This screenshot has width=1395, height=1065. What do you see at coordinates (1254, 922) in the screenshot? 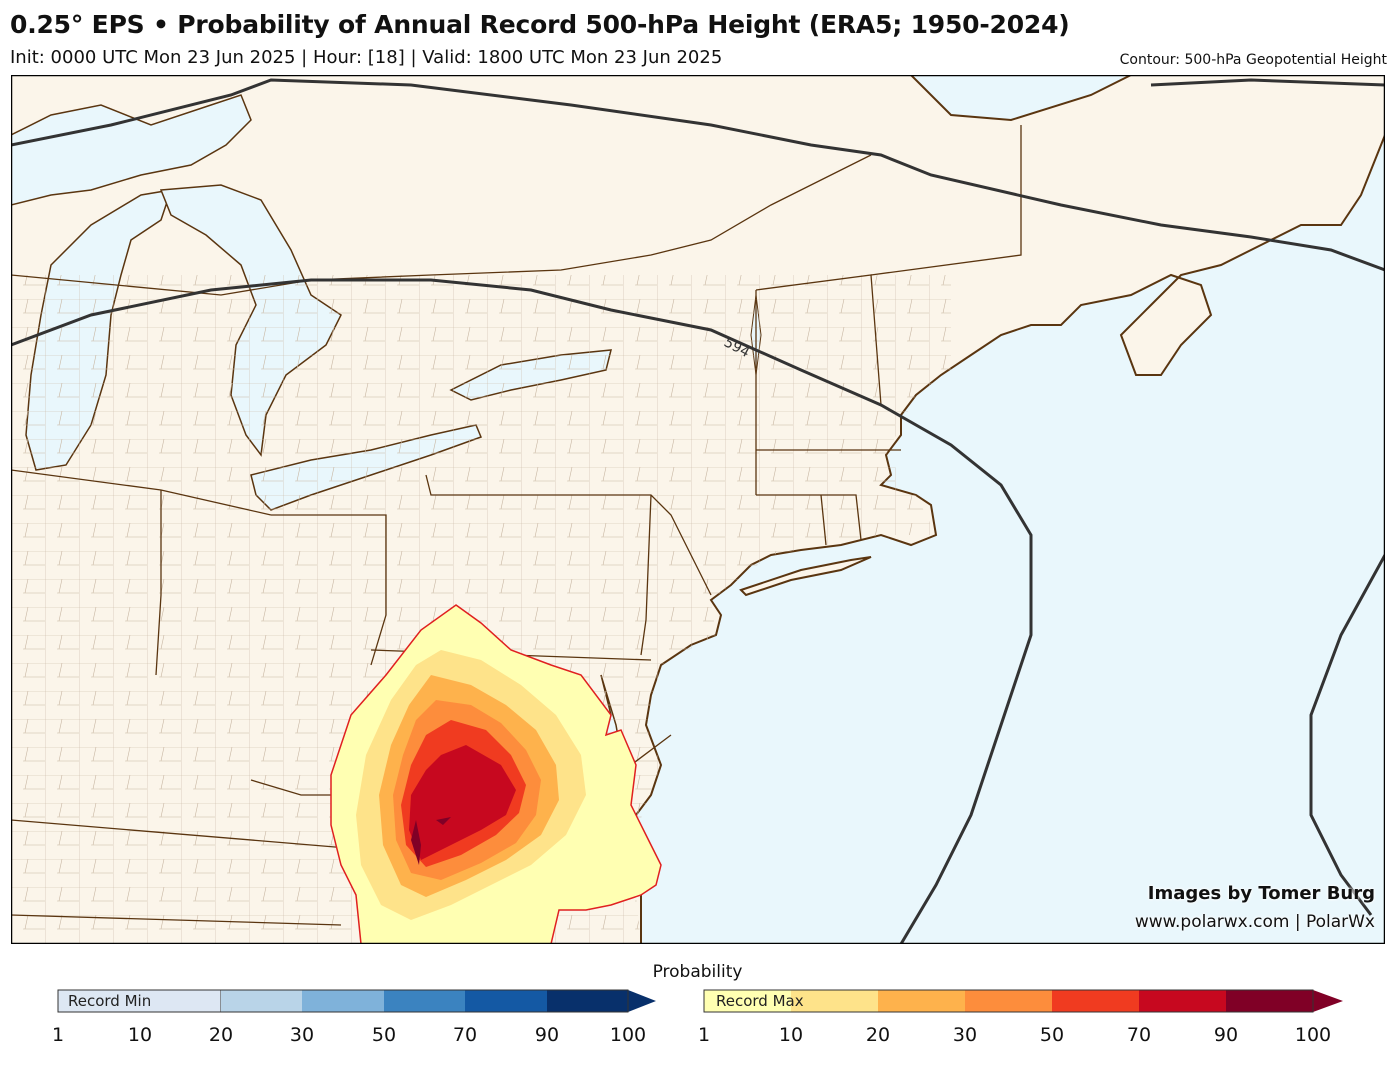
I see `credit-website: www.polarwx.com | PolarWx` at bounding box center [1254, 922].